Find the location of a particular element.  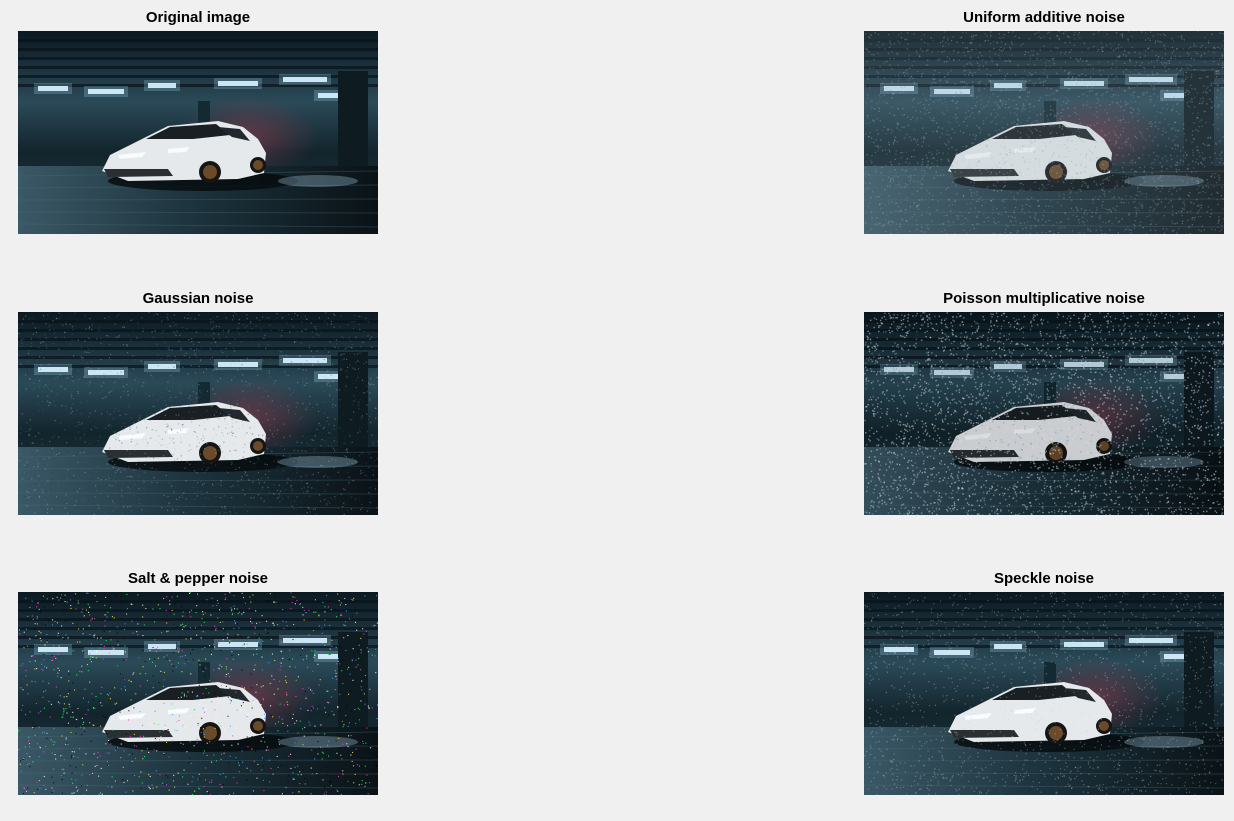

car-image-salt-pepper-noise is located at coordinates (198, 693).